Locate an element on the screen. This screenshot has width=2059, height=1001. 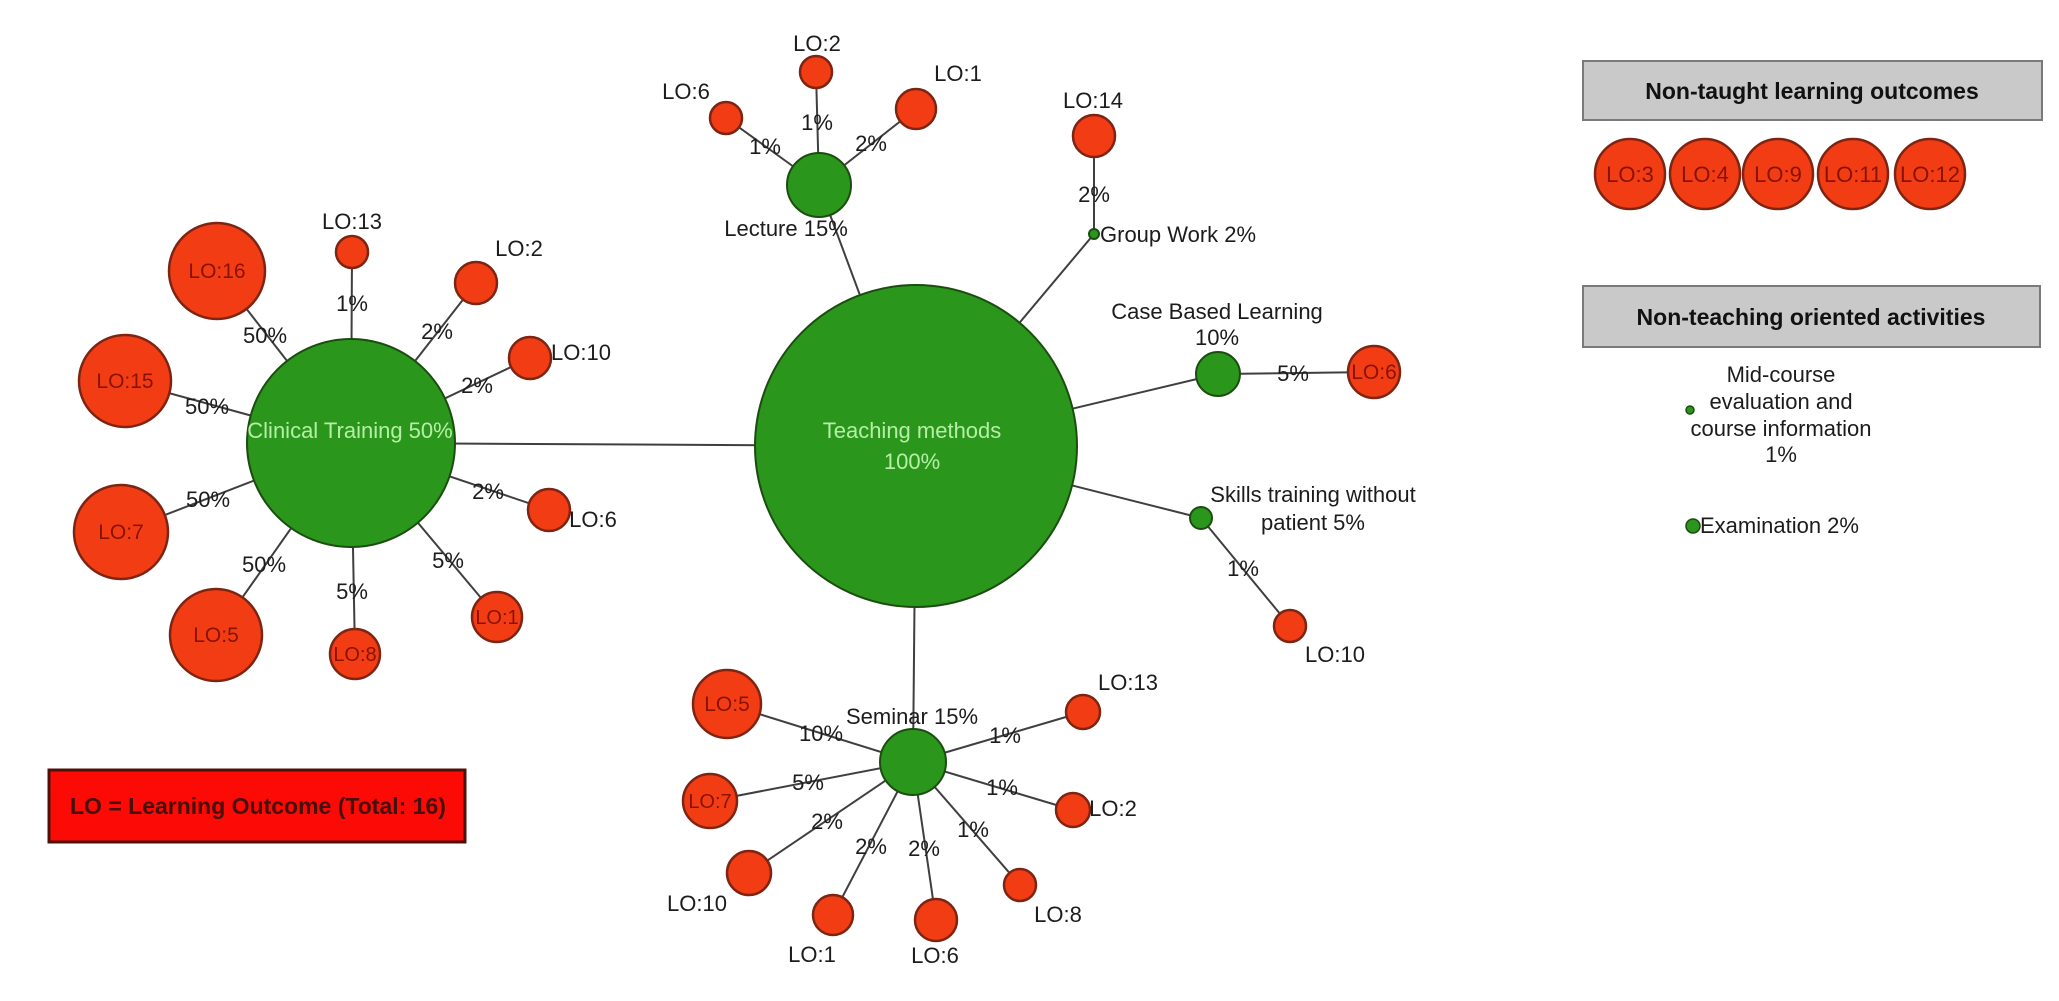
svg-text:Non-teaching oriented activiti: Non-teaching oriented activities is located at coordinates (1811, 317).